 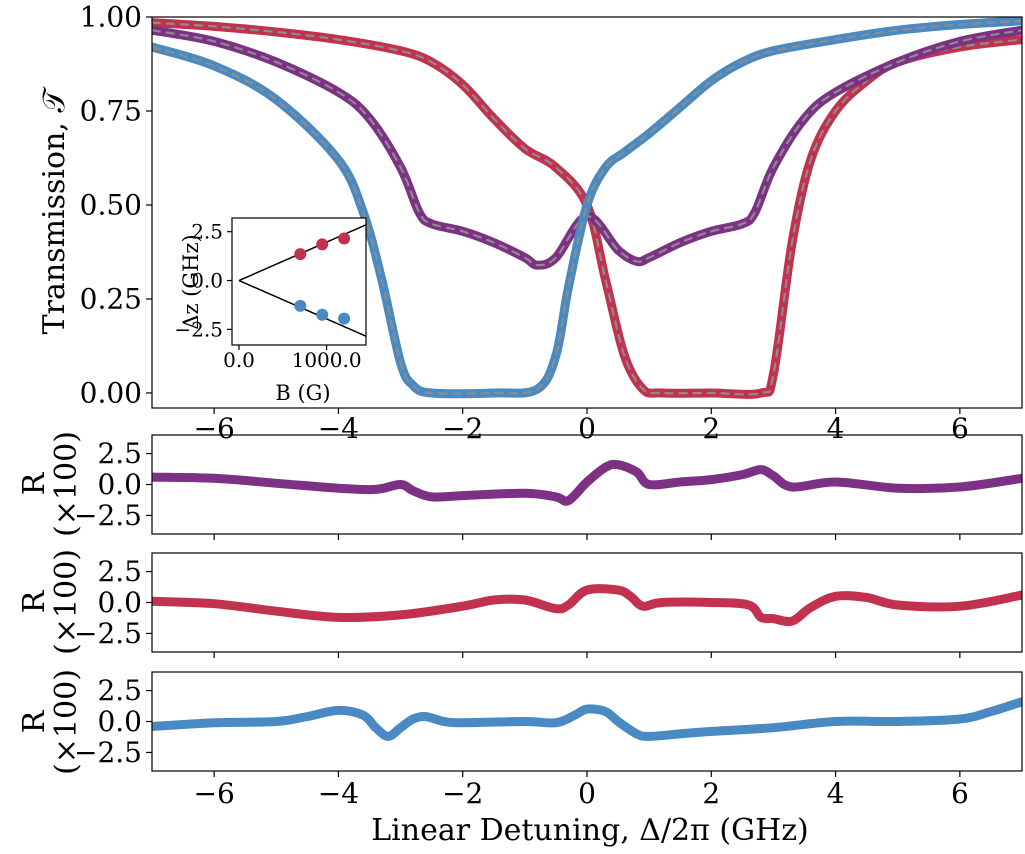 I want to click on residual-purple-ytick-label-0: −2.5, so click(x=108, y=515).